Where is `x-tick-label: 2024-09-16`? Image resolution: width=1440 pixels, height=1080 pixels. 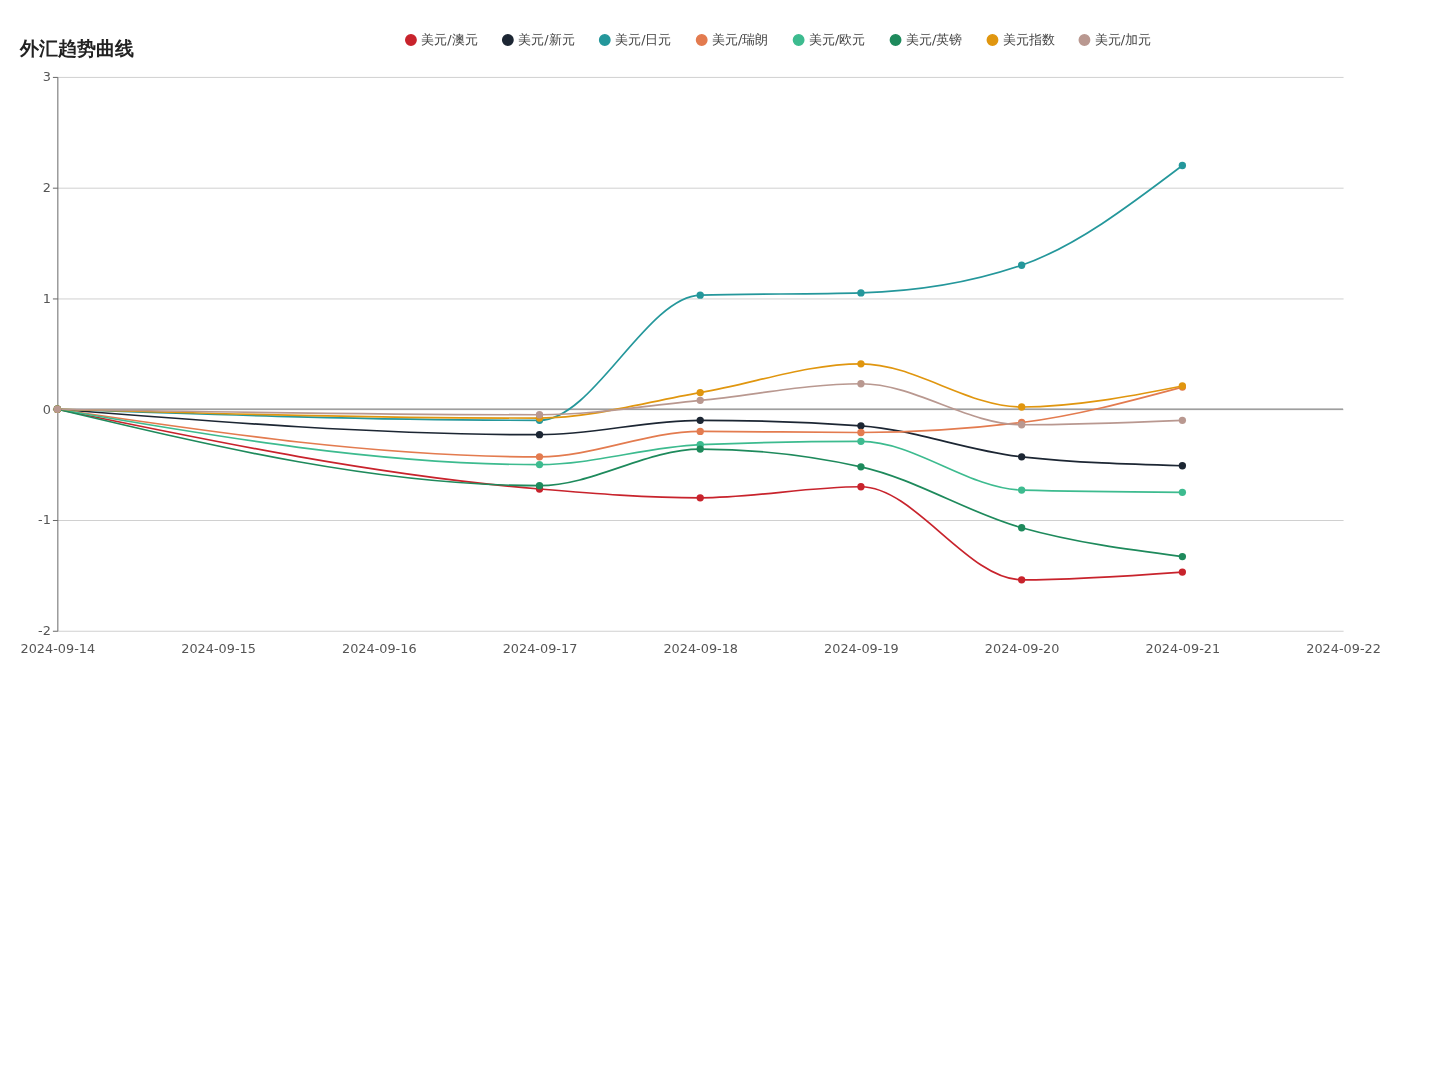
x-tick-label: 2024-09-16 is located at coordinates (379, 649).